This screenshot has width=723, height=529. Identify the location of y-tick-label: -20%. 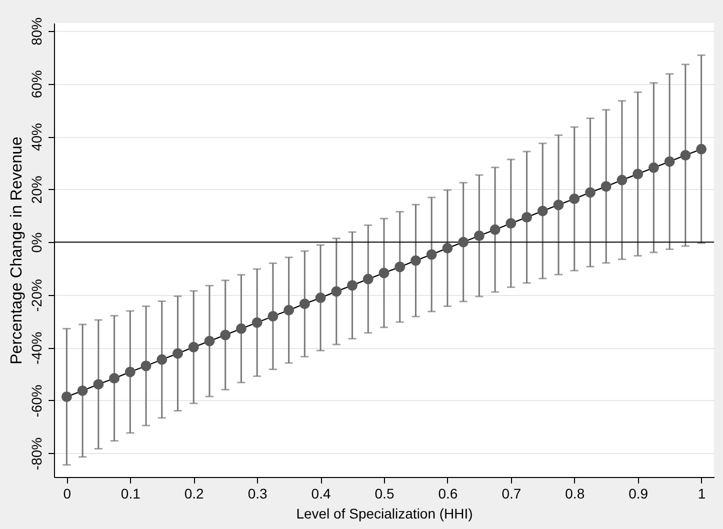
(36, 295).